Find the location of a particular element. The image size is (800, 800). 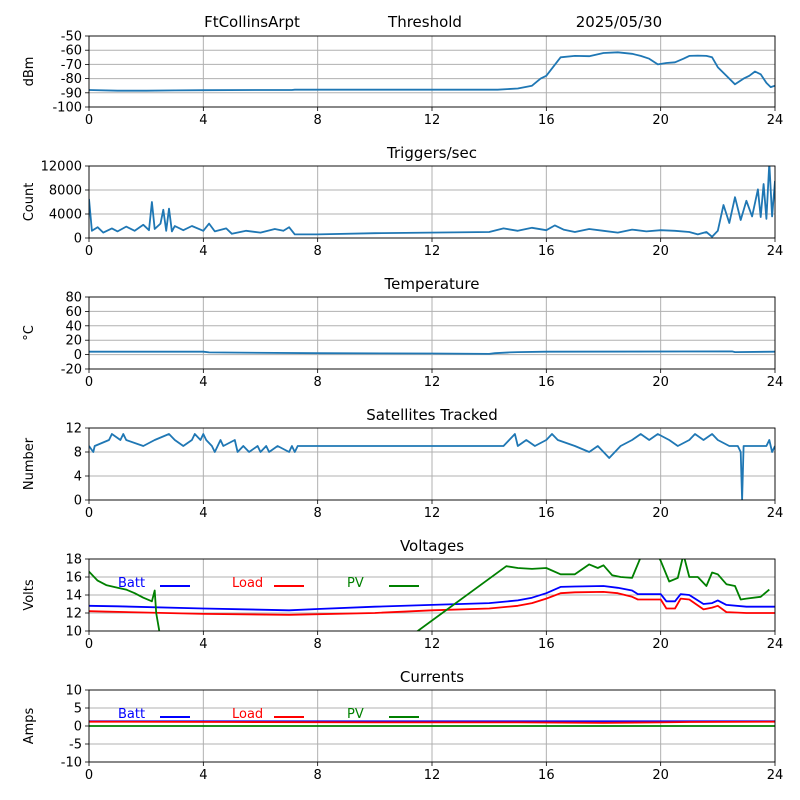

y-tick-label: 60 is located at coordinates (73, 312).